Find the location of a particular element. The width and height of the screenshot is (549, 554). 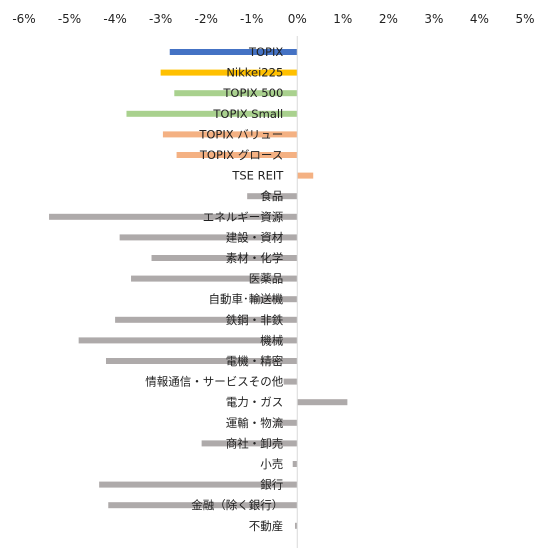

category-label: 鉄鋼・非鉄 is located at coordinates (255, 320).